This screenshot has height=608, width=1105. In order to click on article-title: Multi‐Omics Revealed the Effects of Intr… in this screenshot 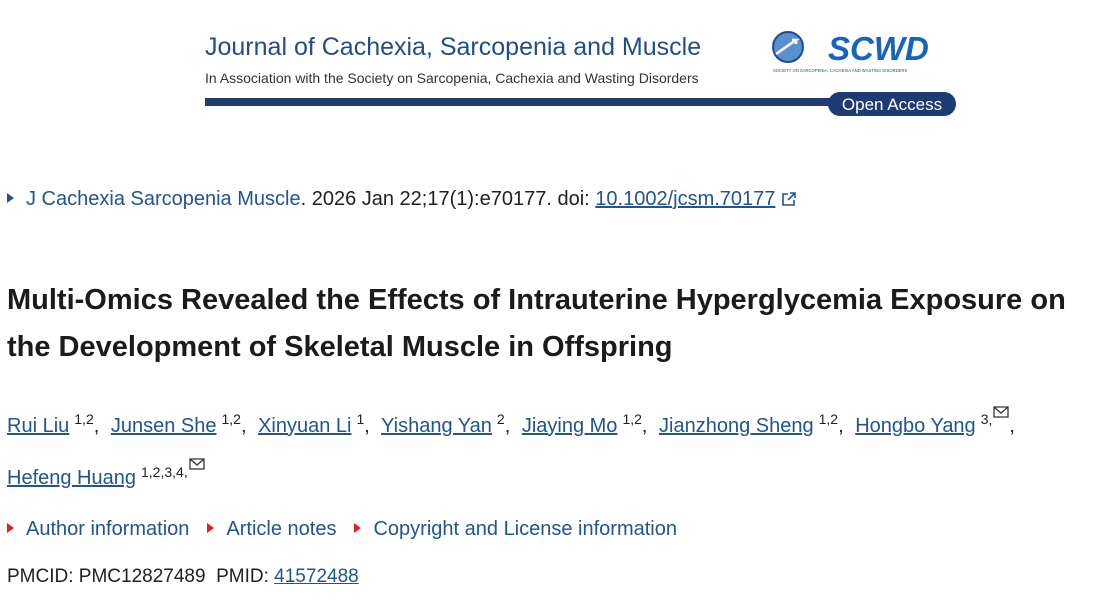, I will do `click(536, 323)`.